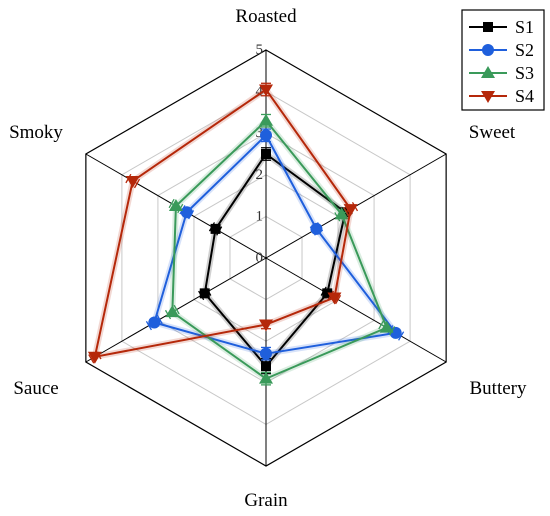 Image resolution: width=550 pixels, height=516 pixels. Describe the element at coordinates (35, 388) in the screenshot. I see `axis-label-sauce: Sauce` at that location.